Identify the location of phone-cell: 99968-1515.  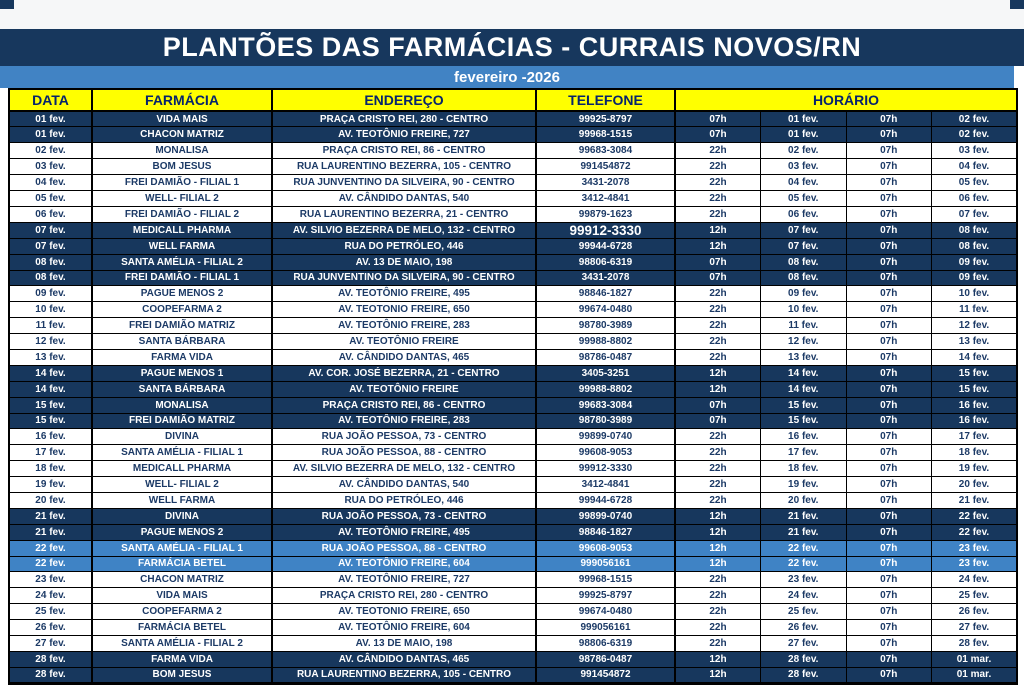
(605, 135).